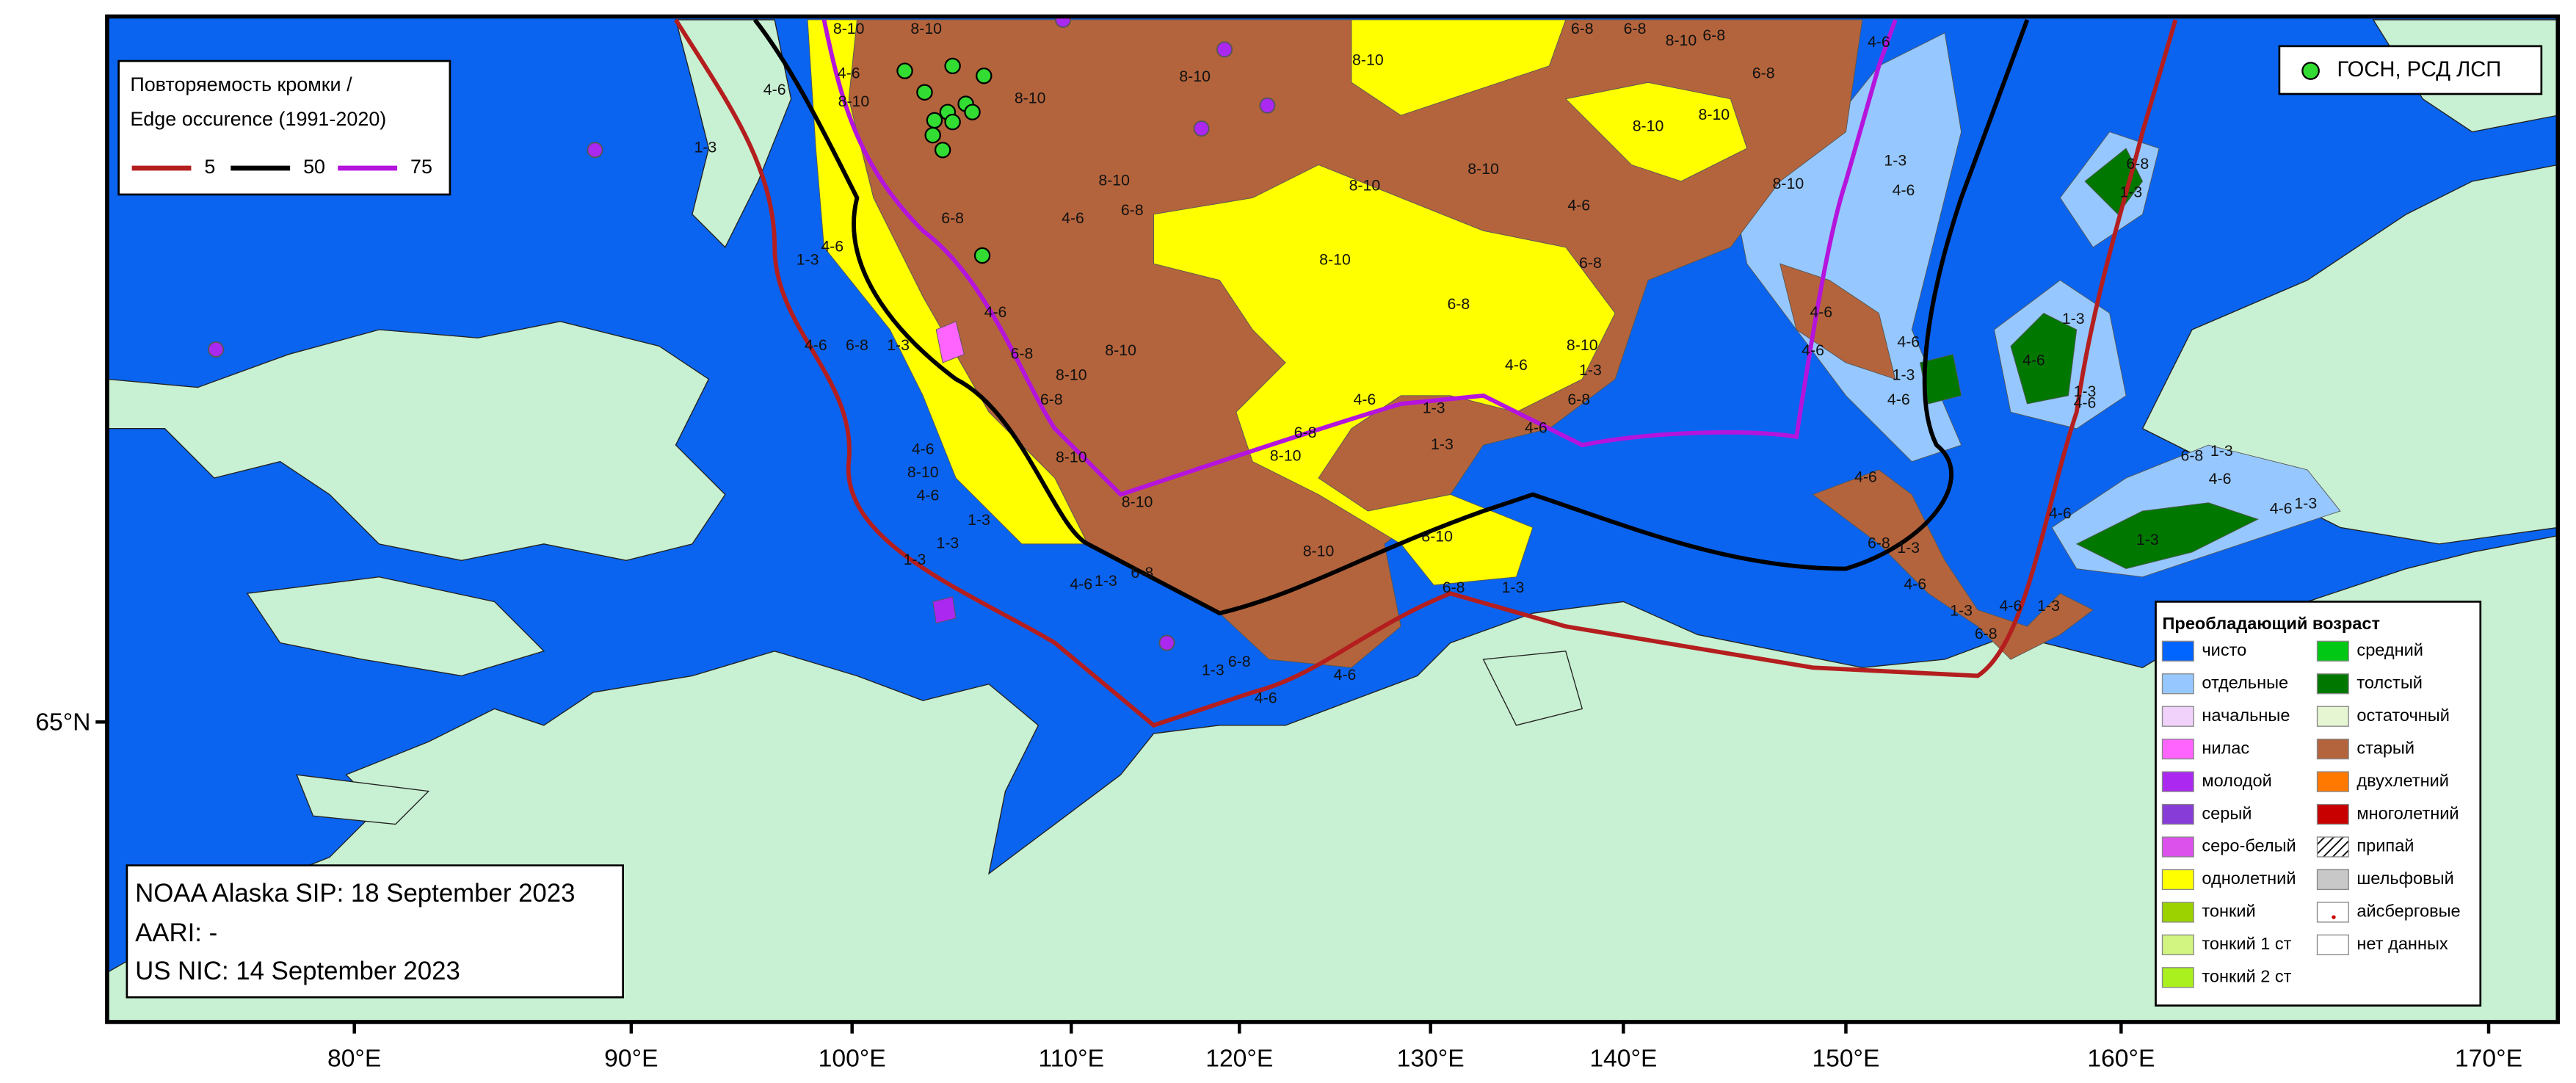  I want to click on iceberg-dot, so click(2334, 917).